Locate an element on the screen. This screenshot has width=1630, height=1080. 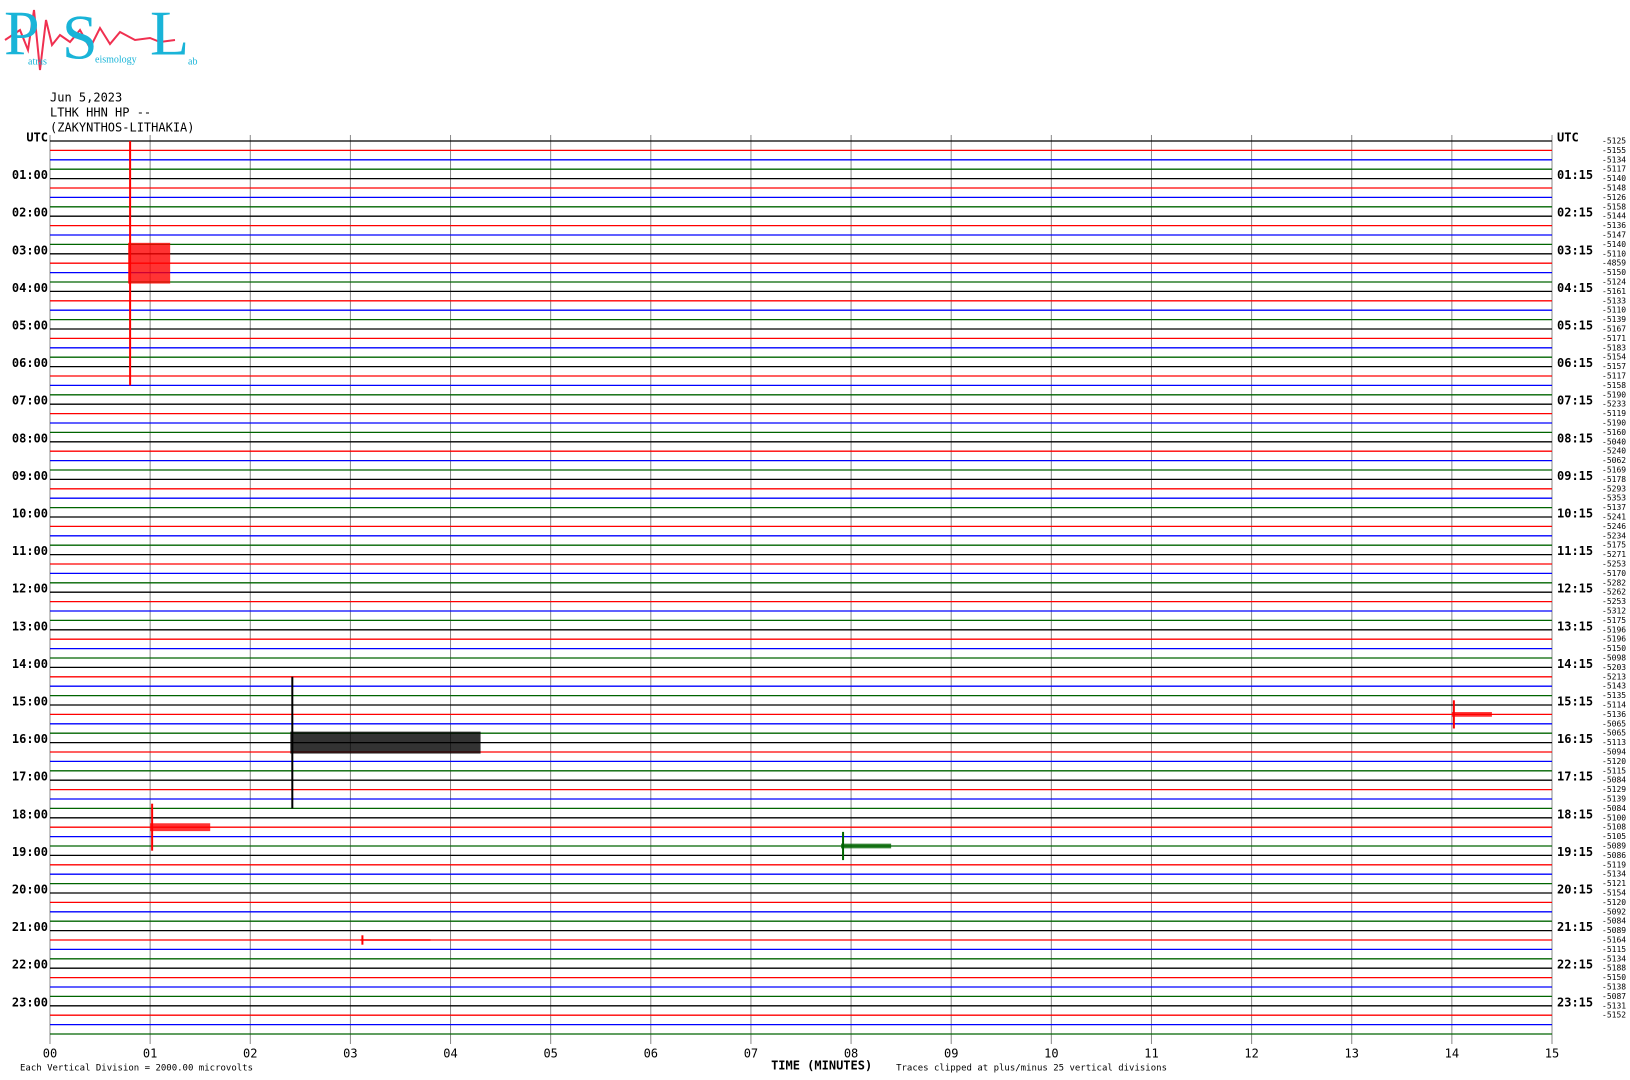
x-tick-label: 15 is located at coordinates (1552, 1054).